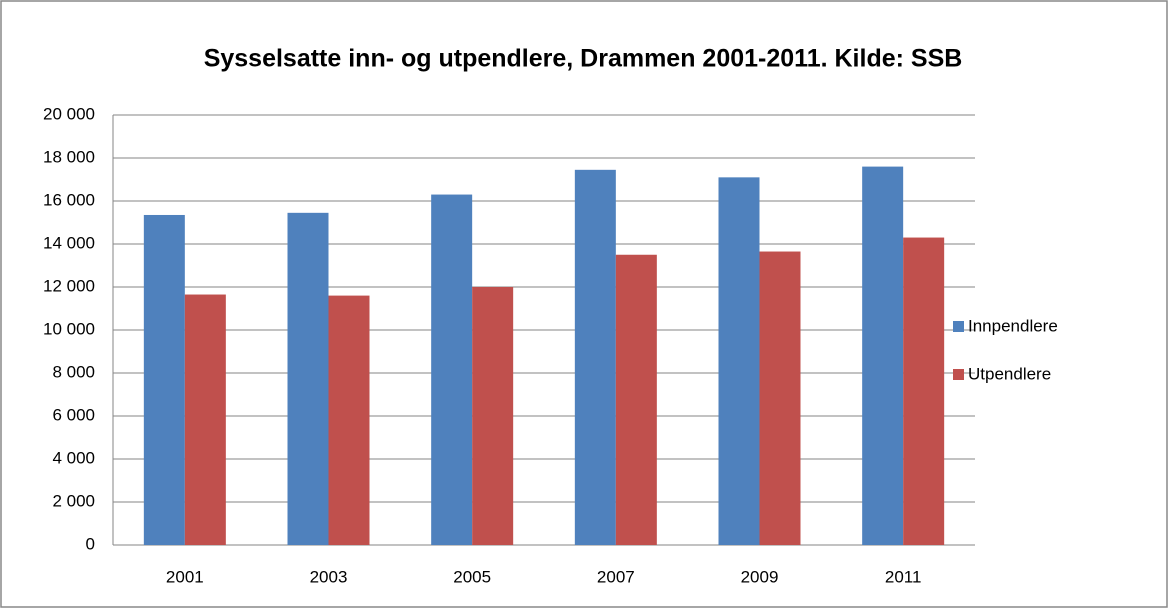 This screenshot has height=608, width=1168. I want to click on x-tick-label: 2009, so click(760, 576).